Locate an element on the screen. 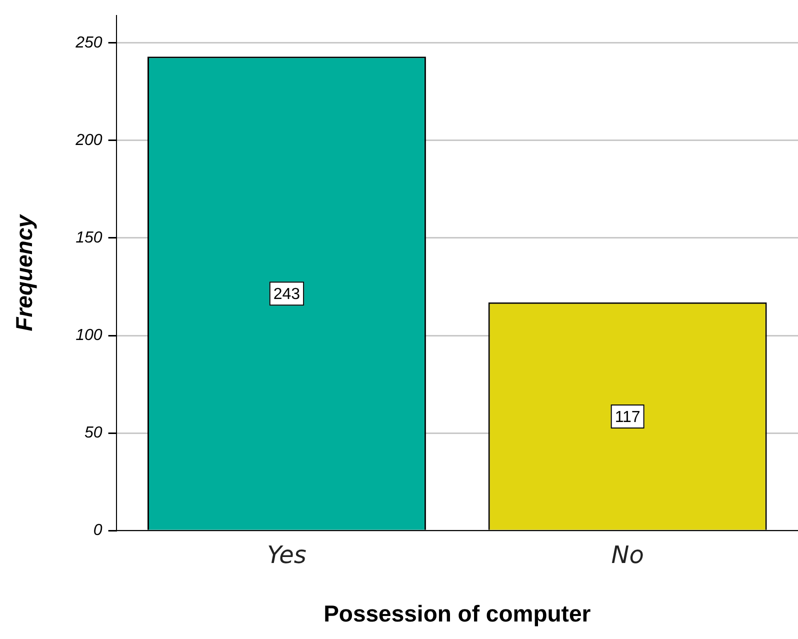  y-tick-label: 0 is located at coordinates (97, 531).